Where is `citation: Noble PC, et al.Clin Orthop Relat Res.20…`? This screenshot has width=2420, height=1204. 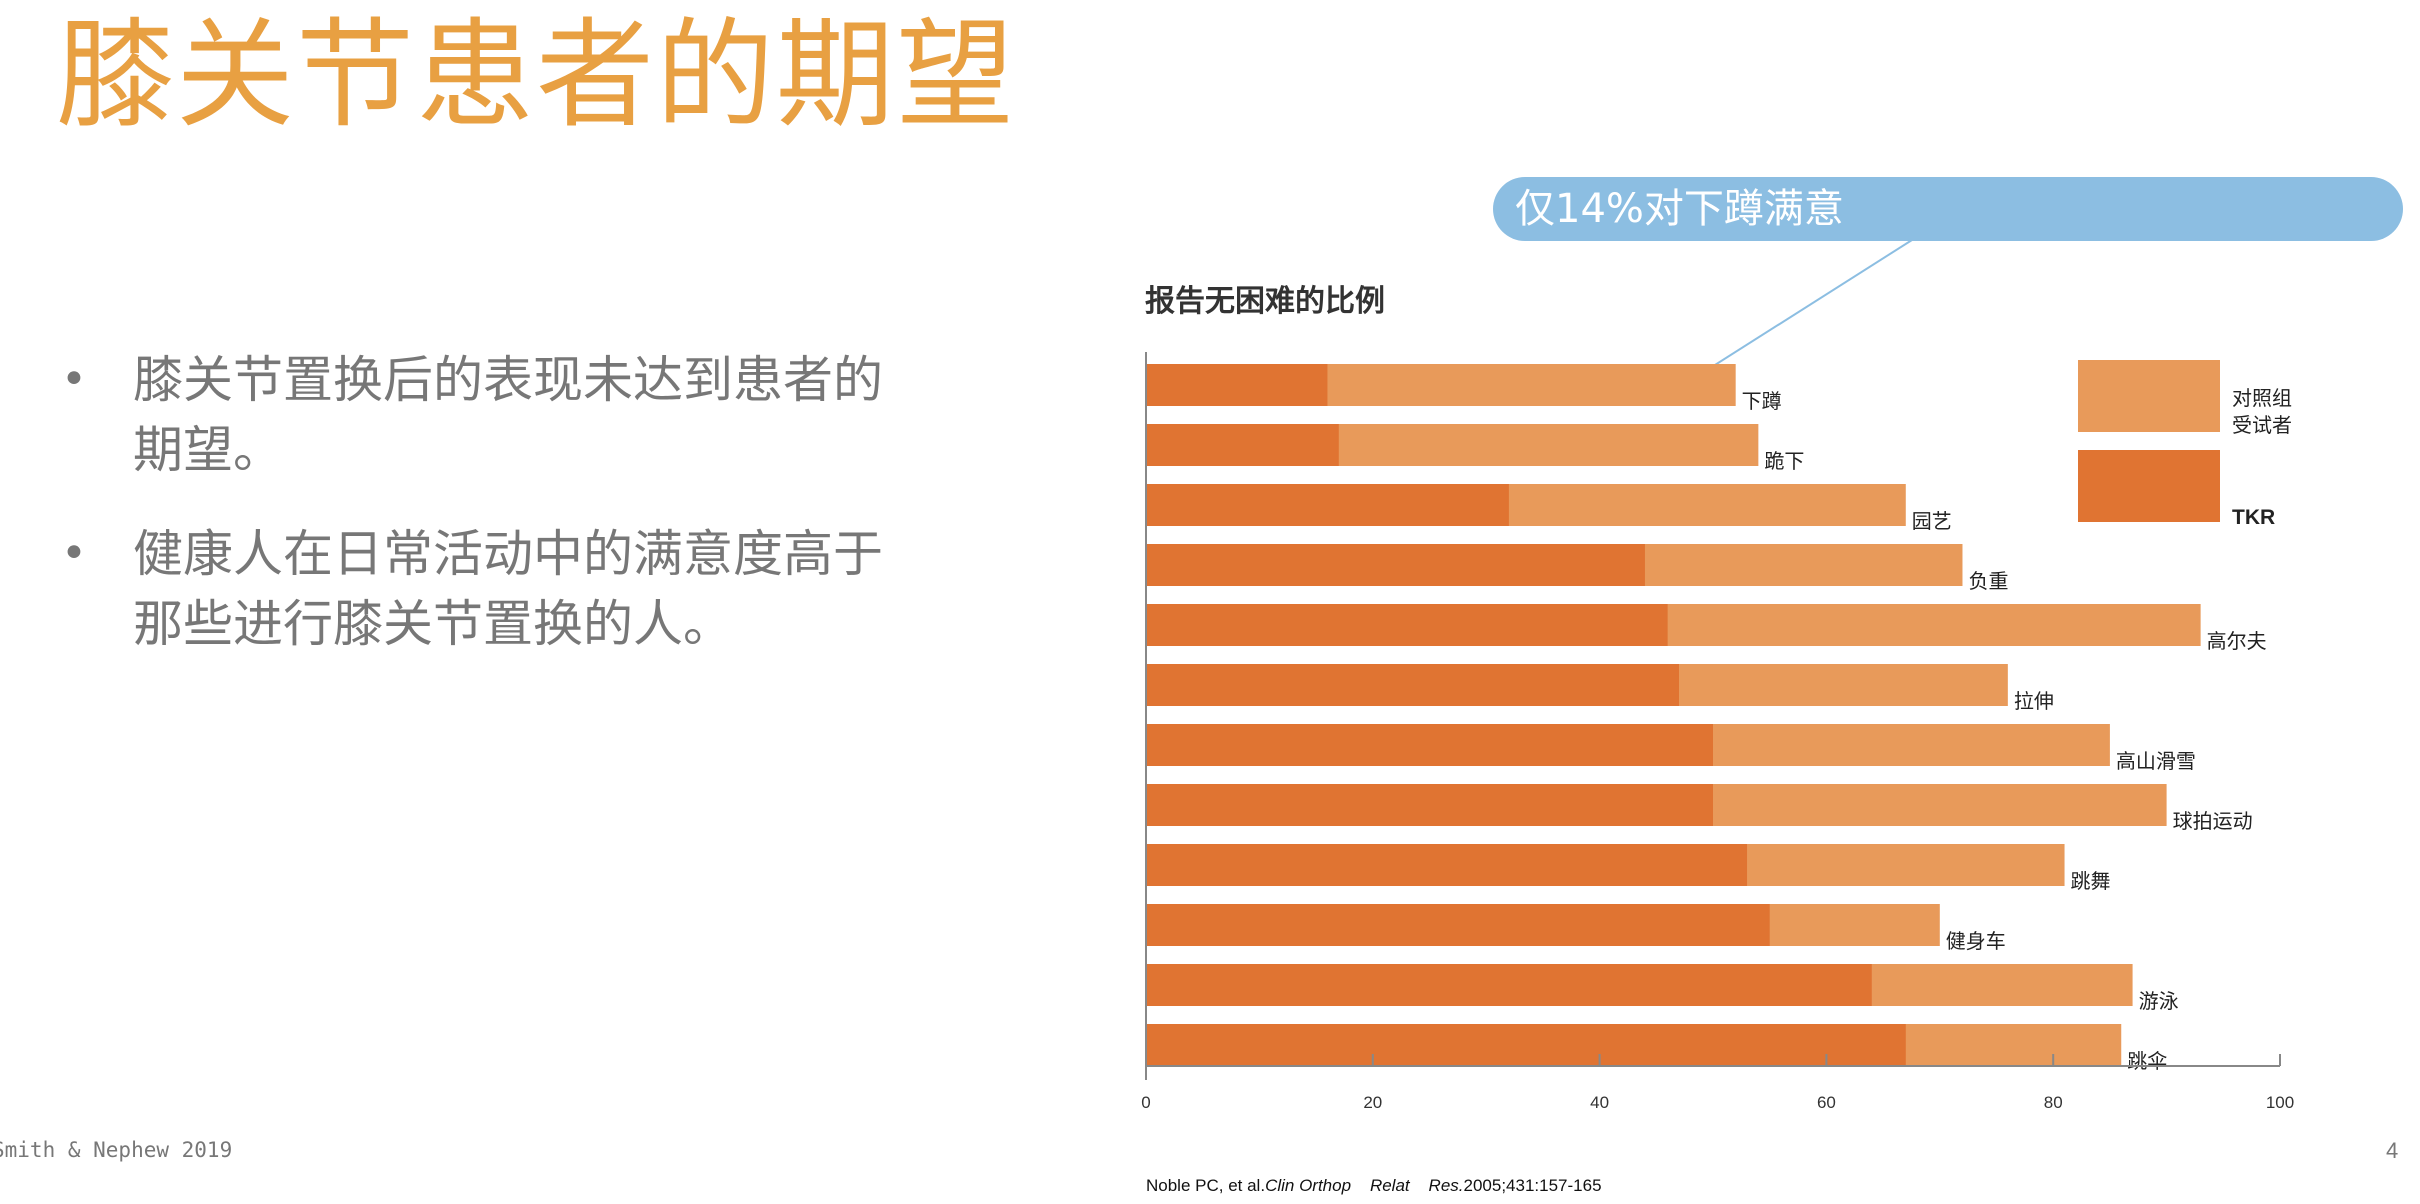
citation: Noble PC, et al.Clin Orthop Relat Res.20… is located at coordinates (1374, 1186).